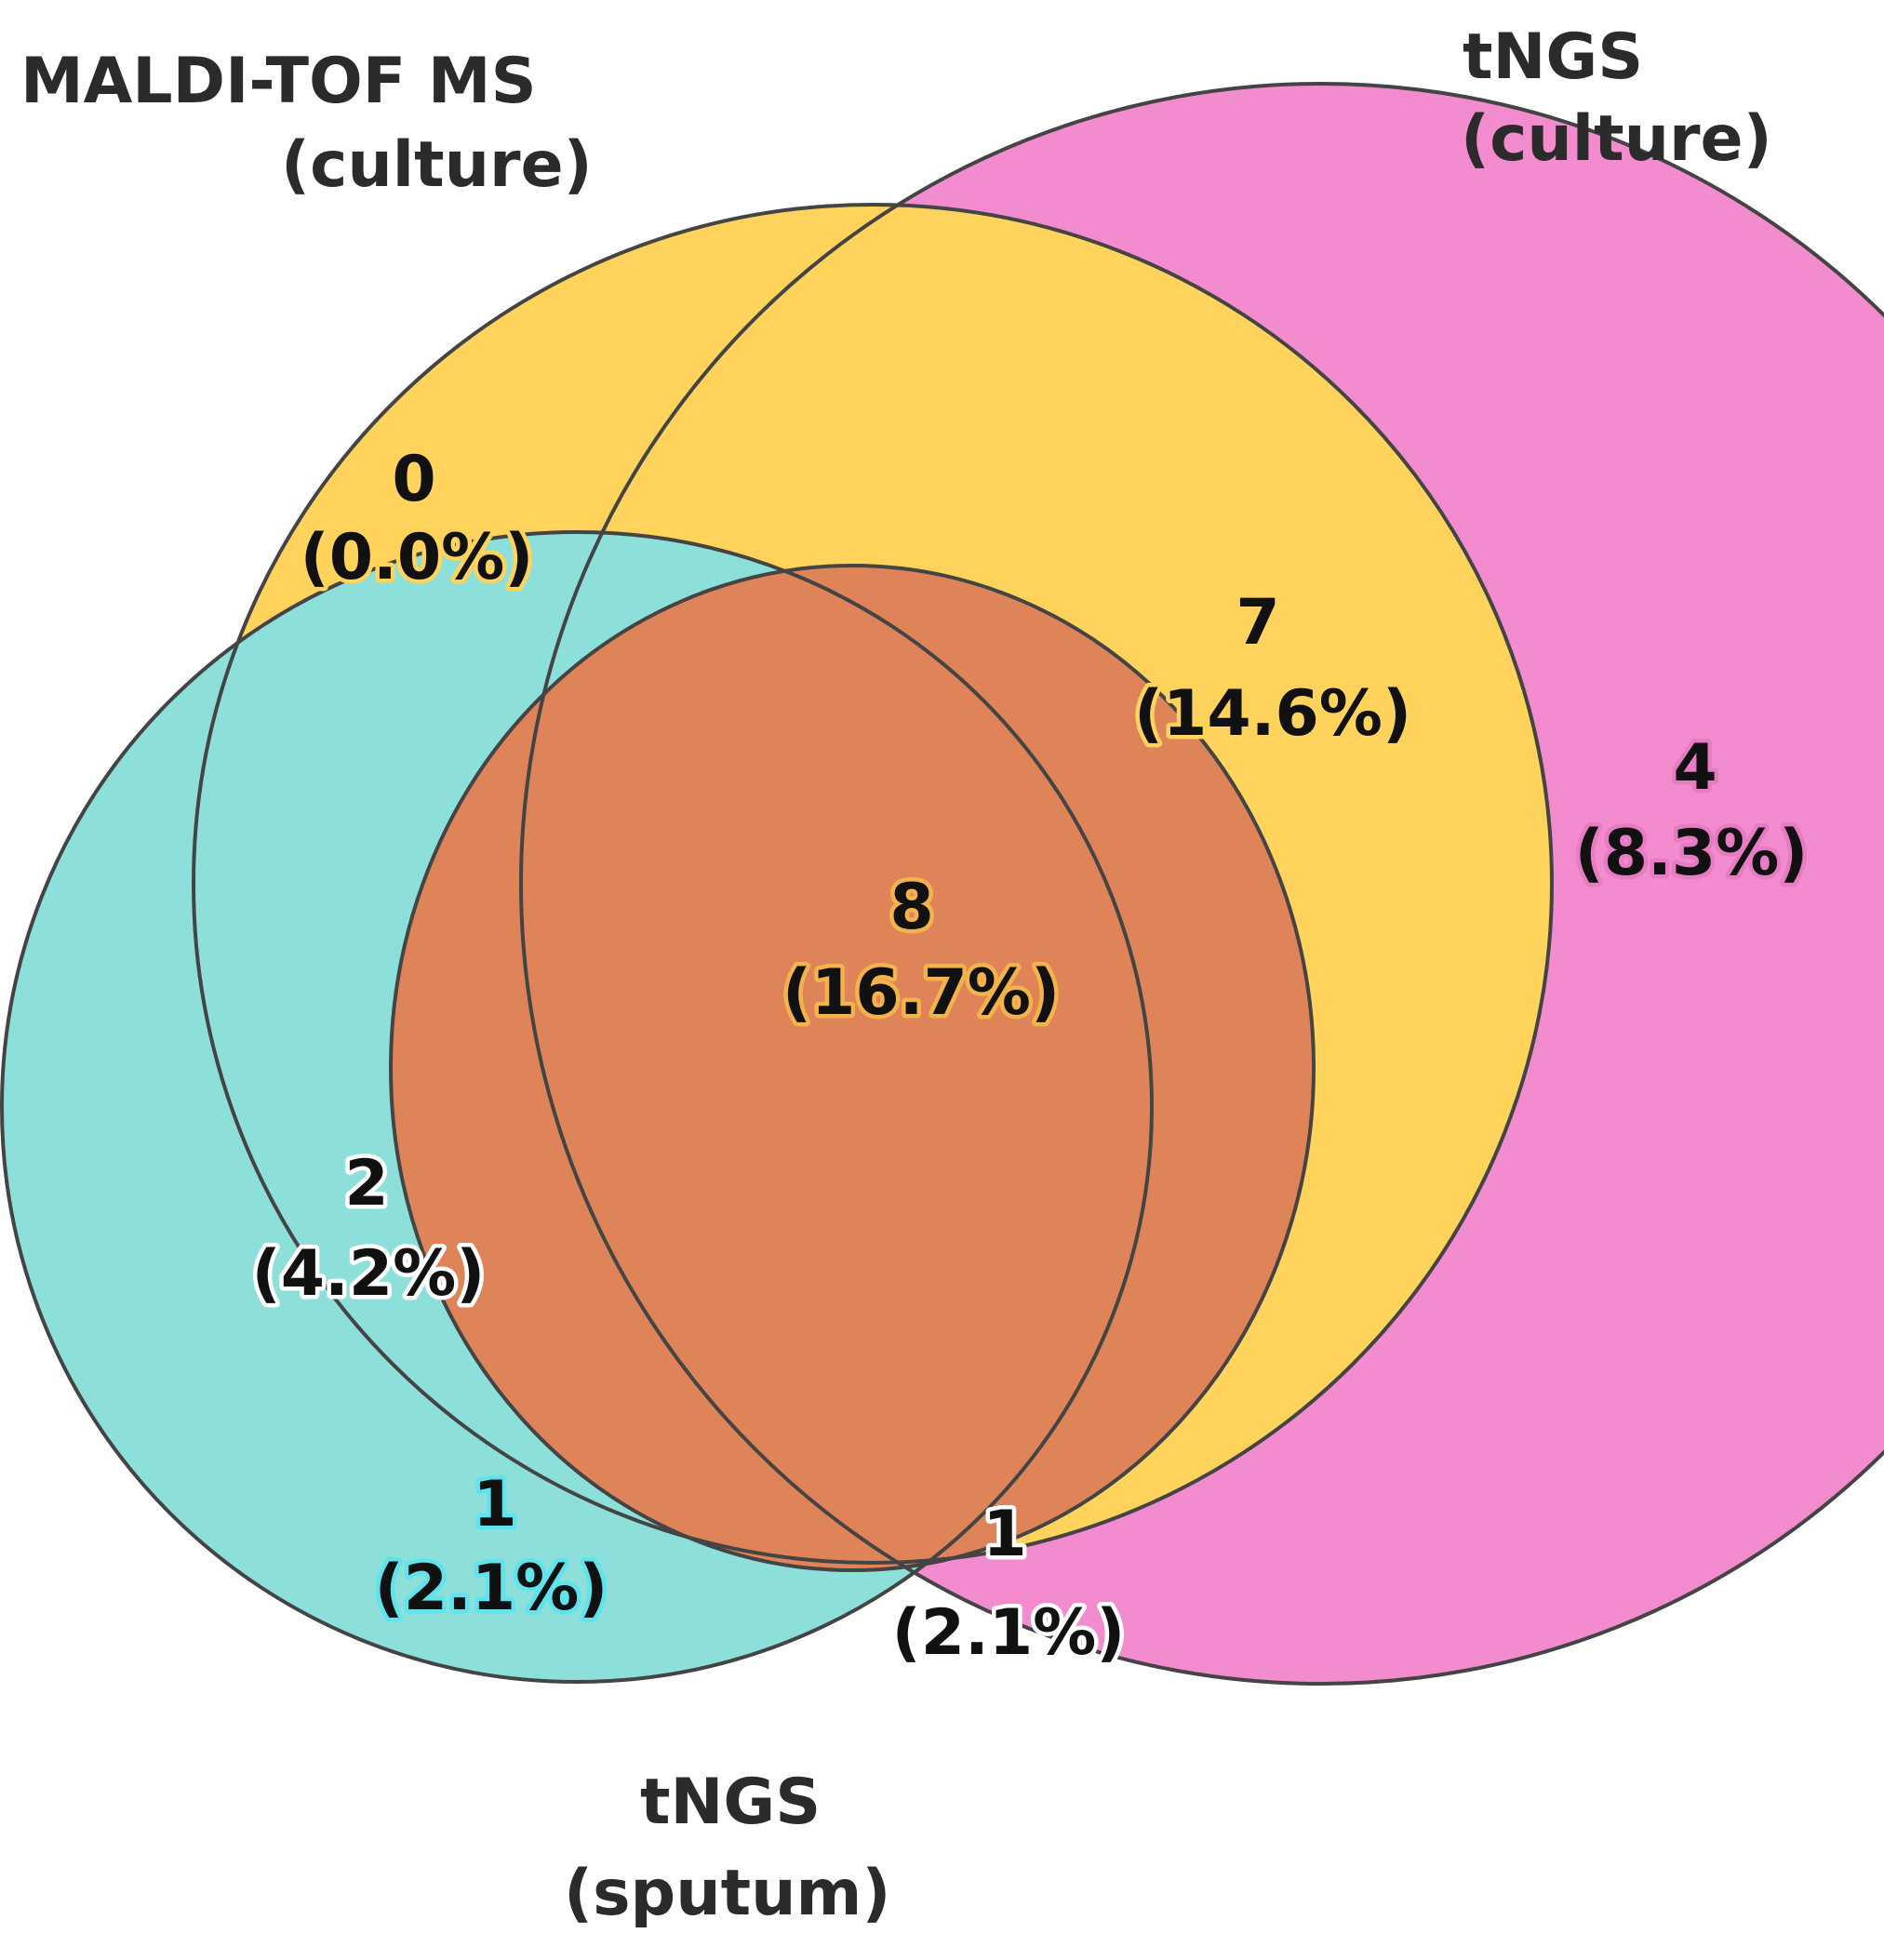 The height and width of the screenshot is (1960, 1884). Describe the element at coordinates (491, 1547) in the screenshot. I see `region-tngs-sputum-only: 1 (2.1%)` at that location.